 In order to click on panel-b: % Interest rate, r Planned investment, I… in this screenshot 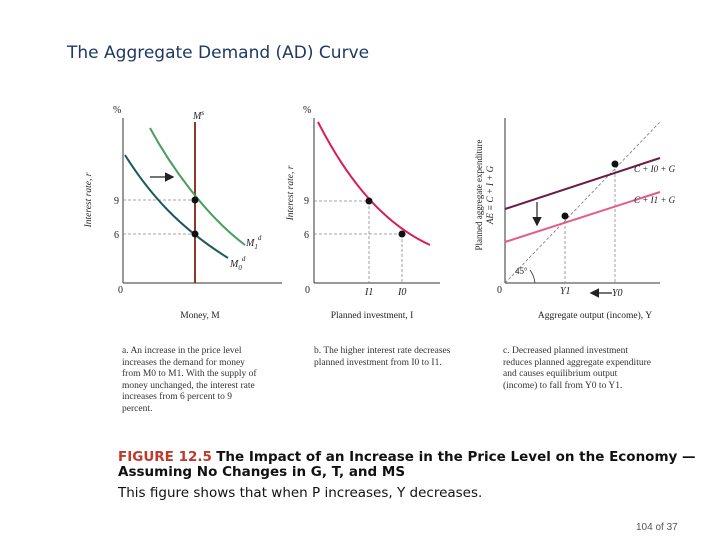, I will do `click(363, 213)`.